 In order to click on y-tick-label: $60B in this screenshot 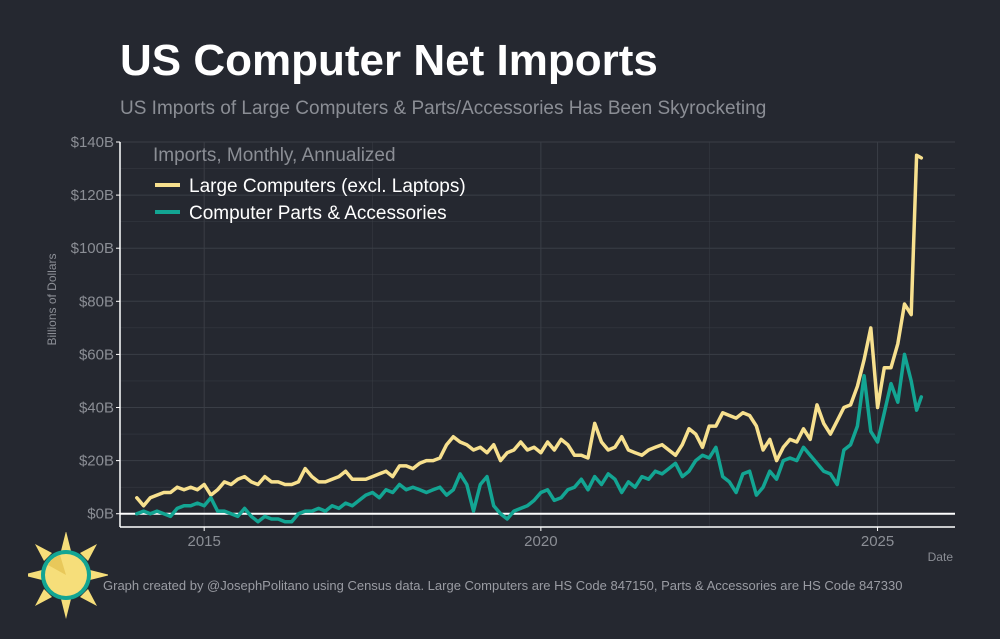, I will do `click(96, 354)`.